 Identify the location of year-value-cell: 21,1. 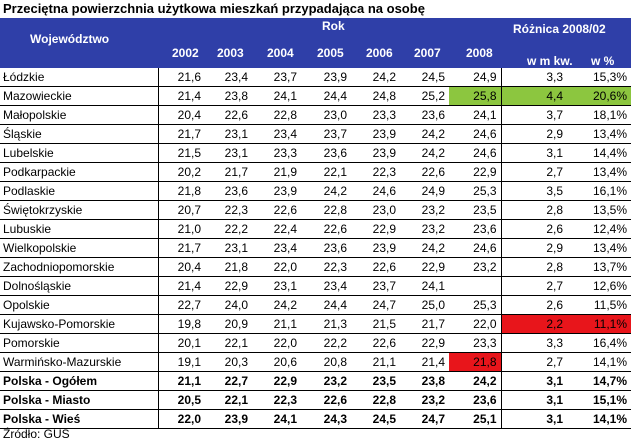
(375, 362).